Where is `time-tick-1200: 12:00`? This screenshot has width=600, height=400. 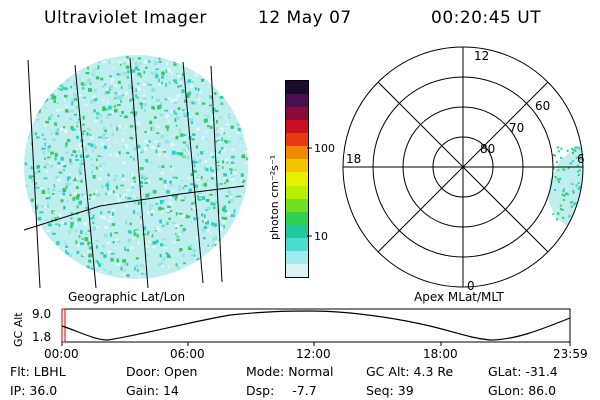
time-tick-1200: 12:00 is located at coordinates (313, 354).